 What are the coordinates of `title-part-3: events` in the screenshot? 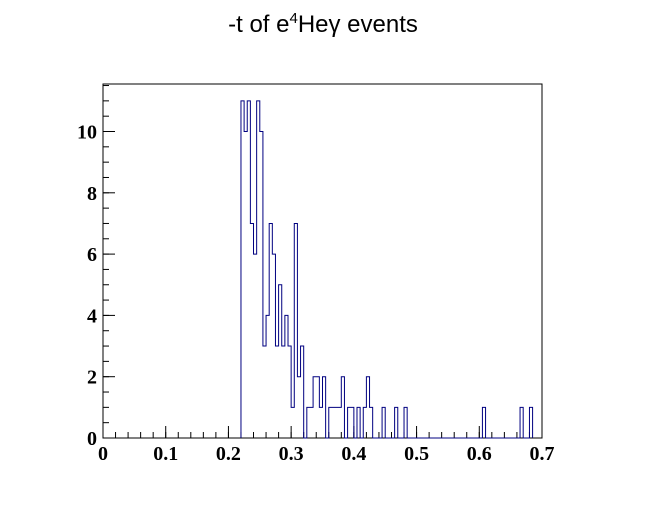 It's located at (379, 24).